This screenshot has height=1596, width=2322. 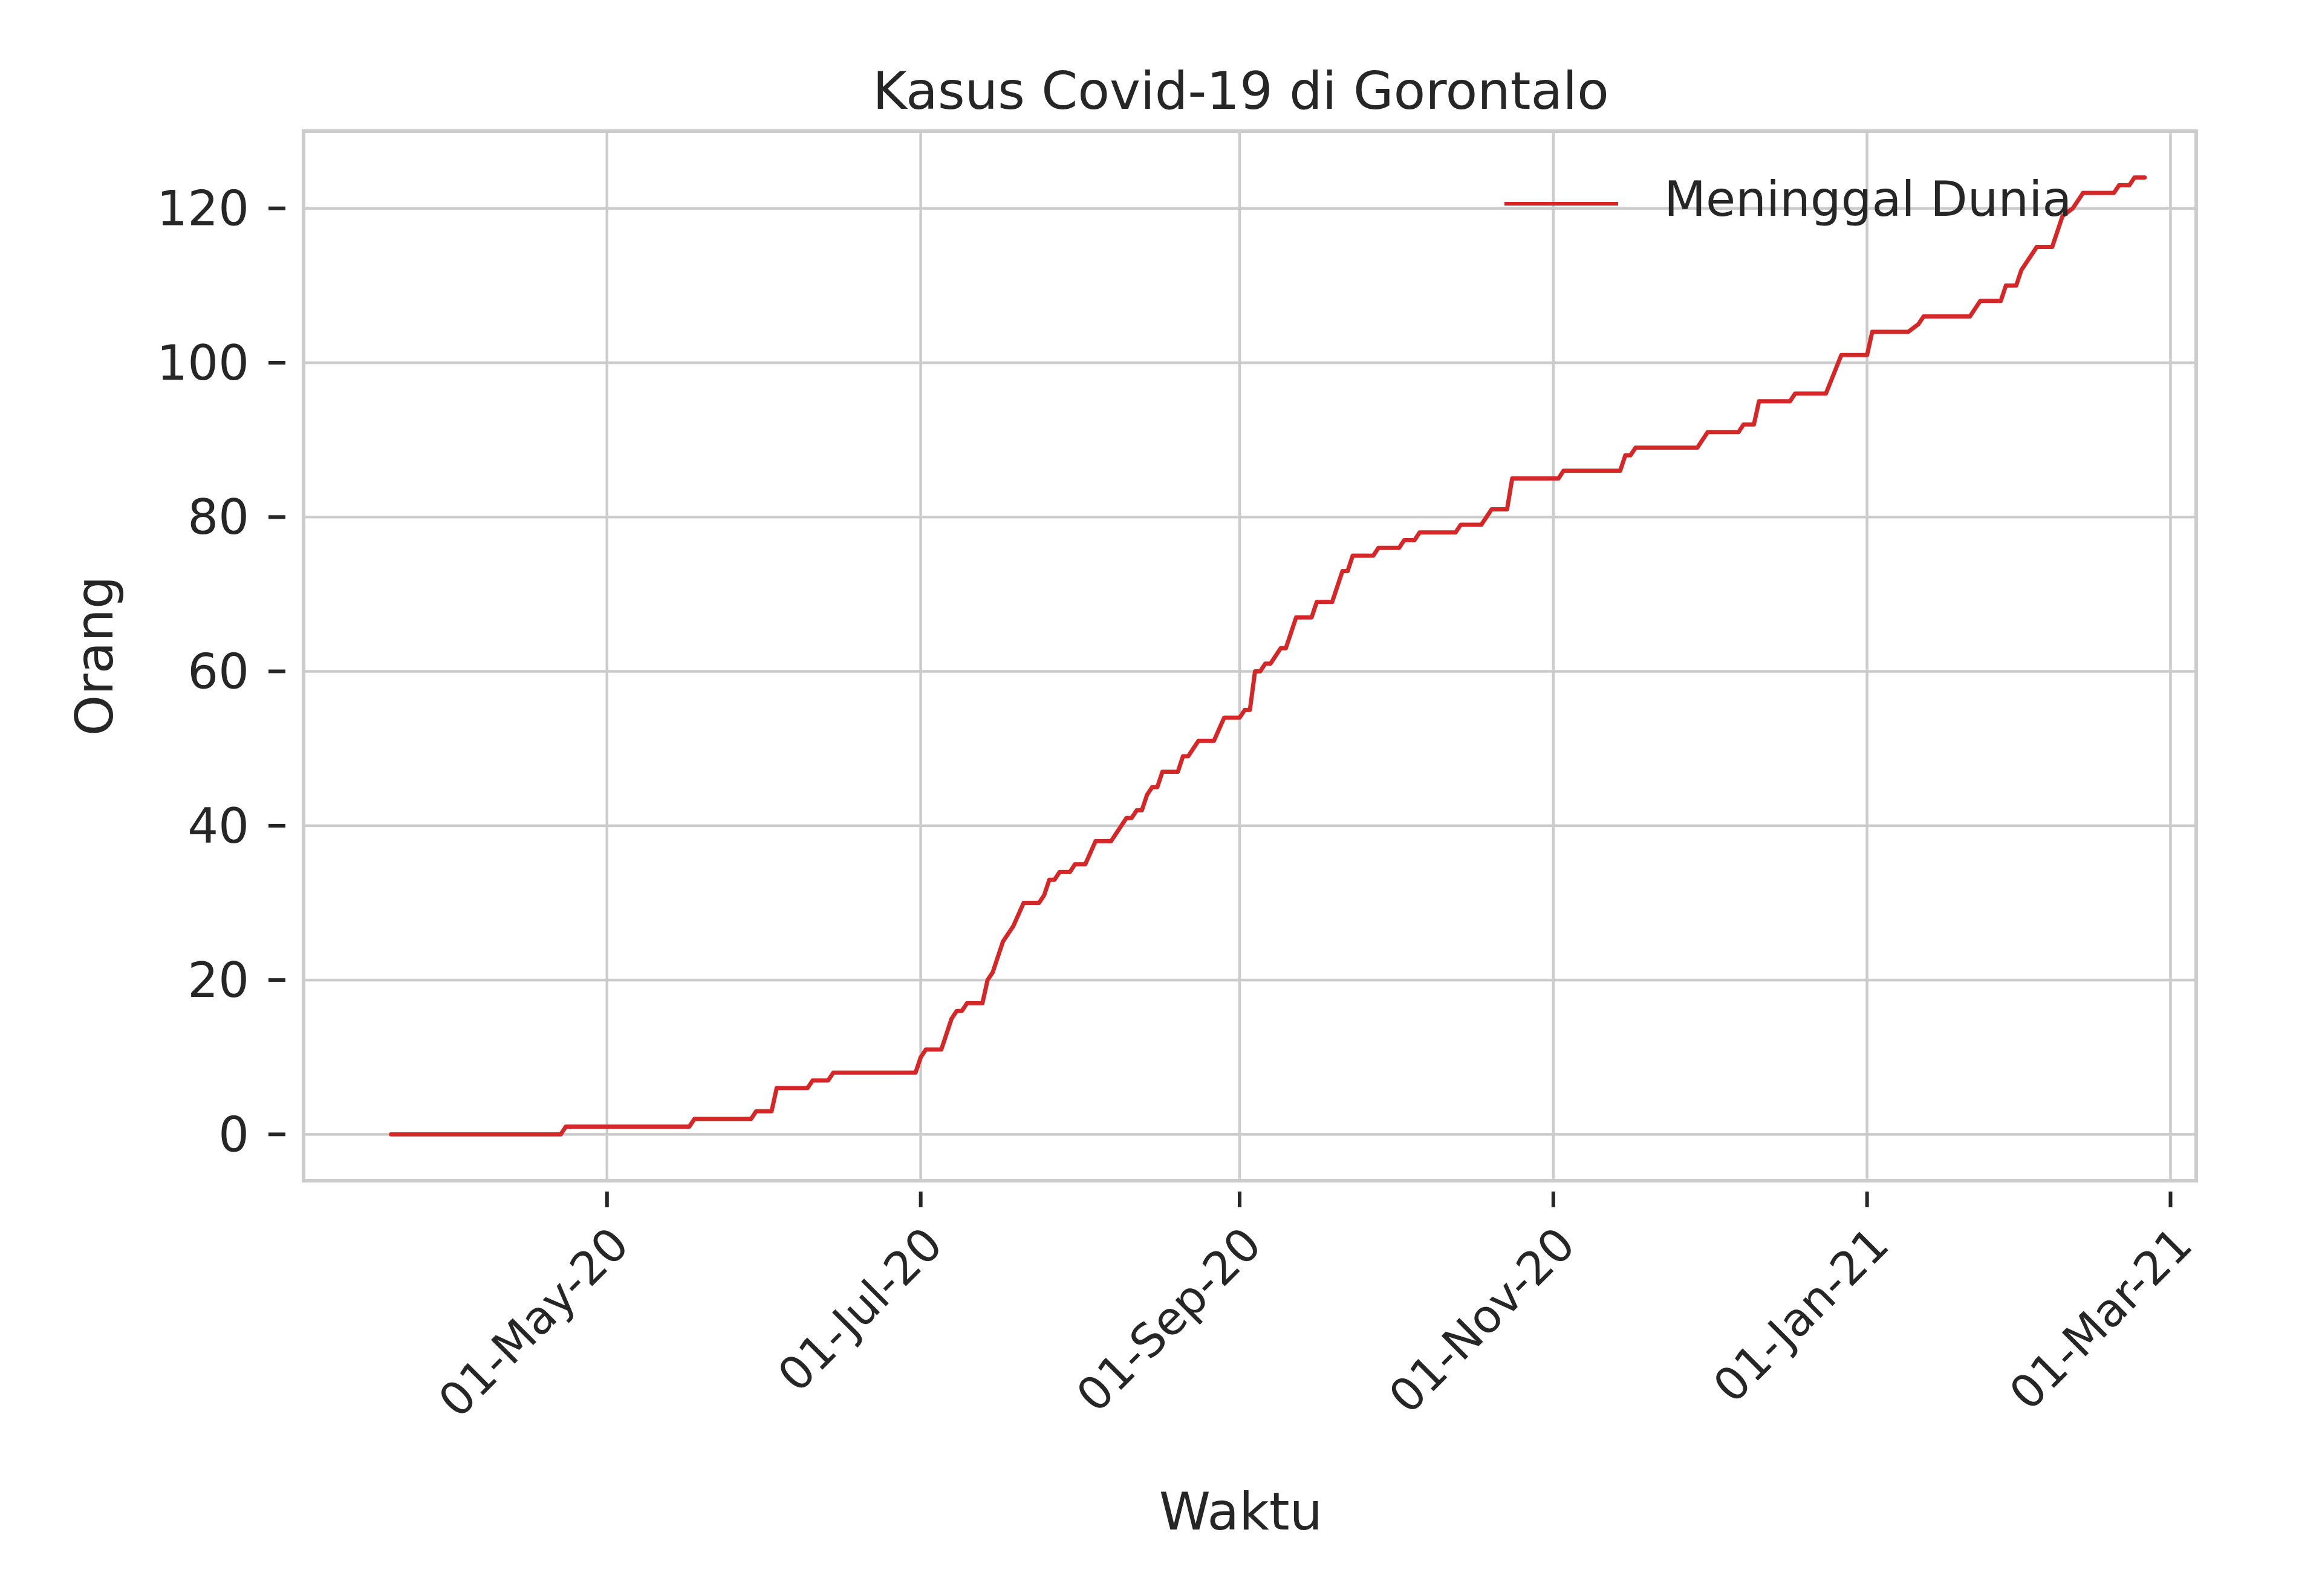 I want to click on y-tick-label: 120, so click(x=203, y=209).